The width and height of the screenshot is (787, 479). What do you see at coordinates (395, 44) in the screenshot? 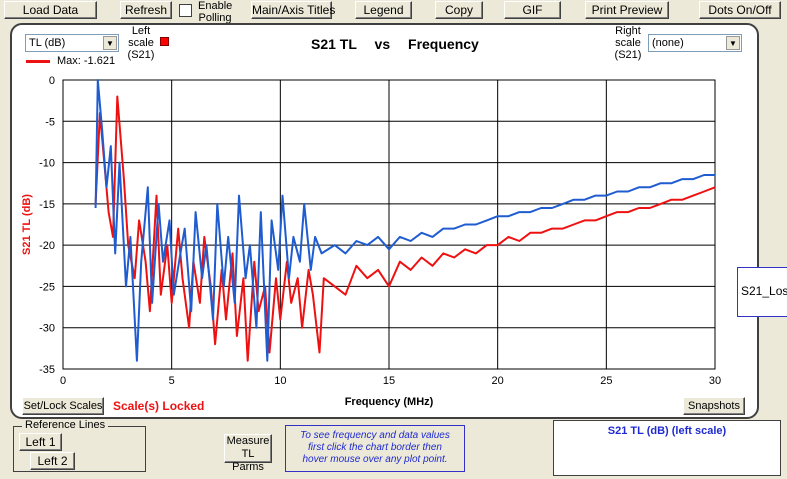
I see `page-title: S21 TL vs Frequency` at bounding box center [395, 44].